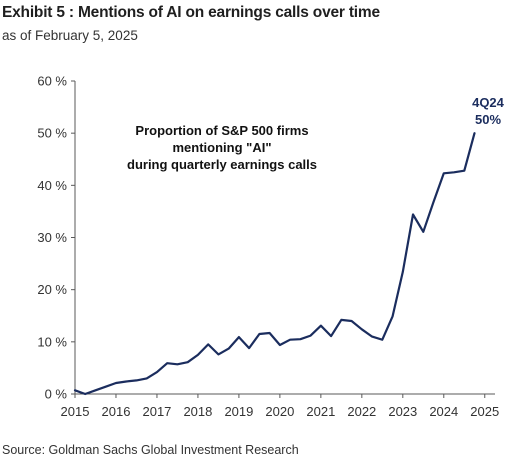 The width and height of the screenshot is (520, 470). I want to click on y-tick-label: 50 %, so click(52, 133).